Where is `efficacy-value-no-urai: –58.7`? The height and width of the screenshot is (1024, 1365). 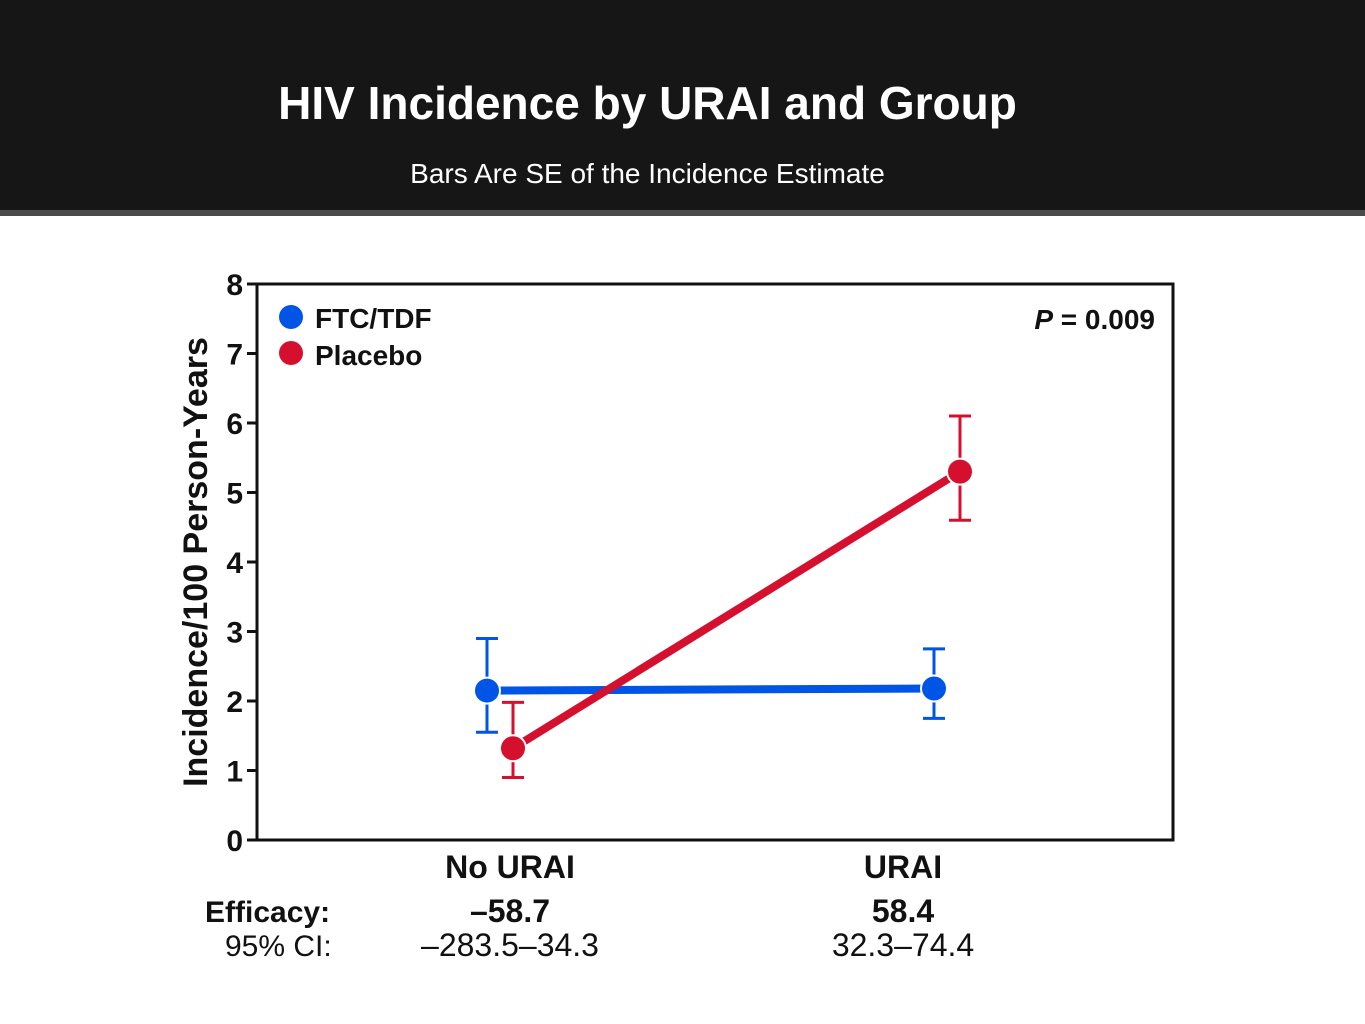
efficacy-value-no-urai: –58.7 is located at coordinates (510, 911).